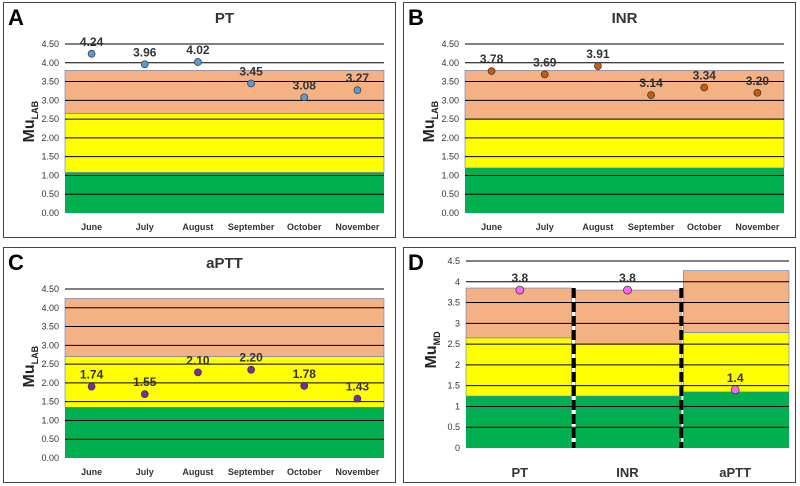 The height and width of the screenshot is (486, 800). What do you see at coordinates (457, 365) in the screenshot?
I see `y-tick-label: 2` at bounding box center [457, 365].